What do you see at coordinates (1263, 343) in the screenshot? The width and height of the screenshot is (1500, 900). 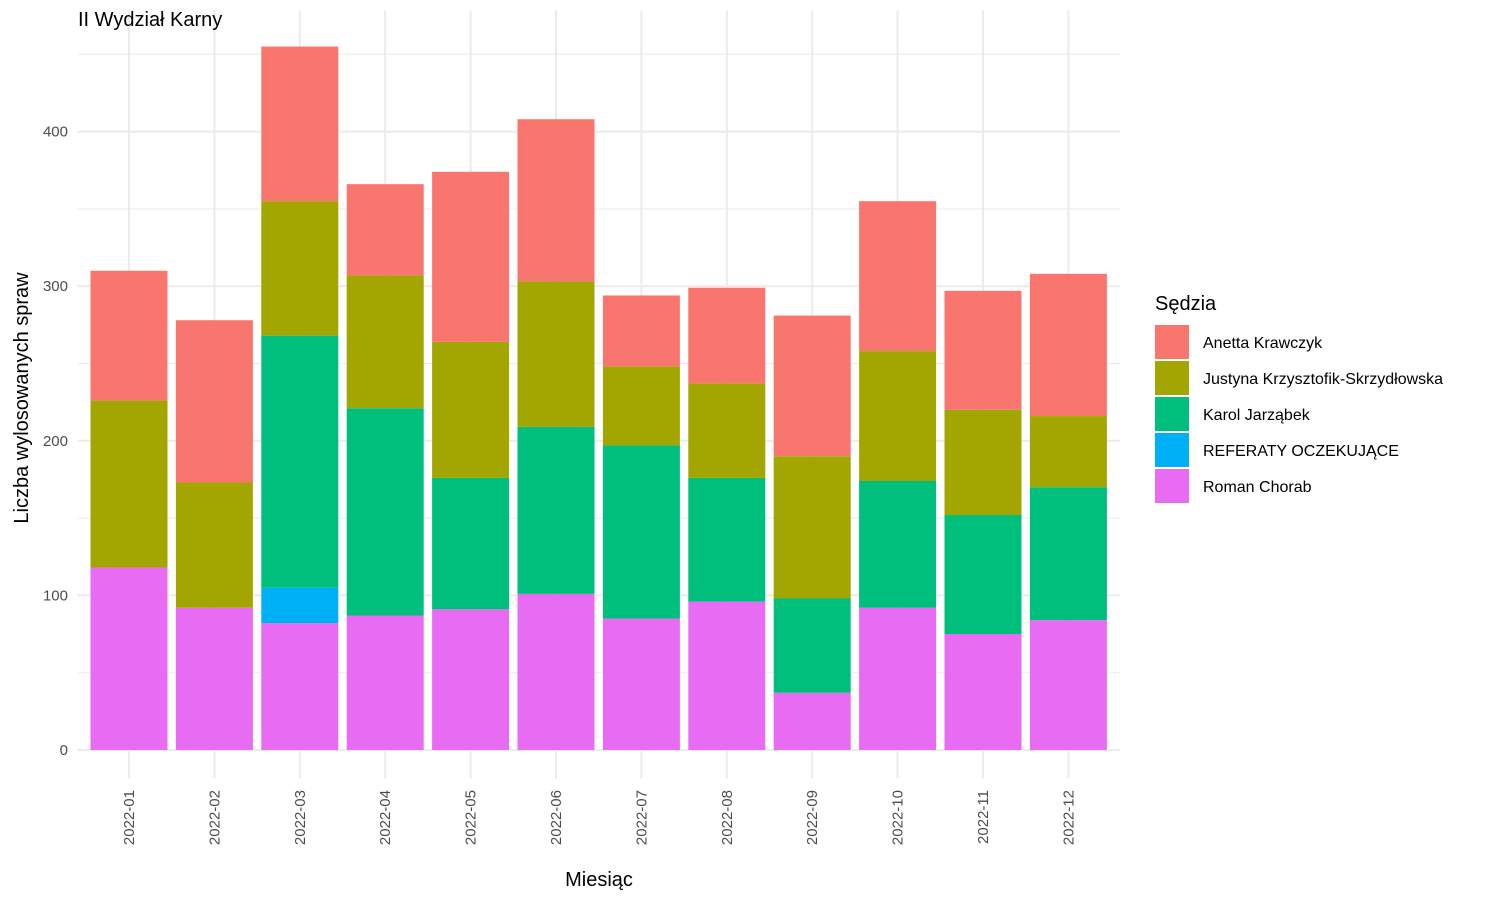 I see `legend-label-anetta-krawczyk: Anetta Krawczyk` at bounding box center [1263, 343].